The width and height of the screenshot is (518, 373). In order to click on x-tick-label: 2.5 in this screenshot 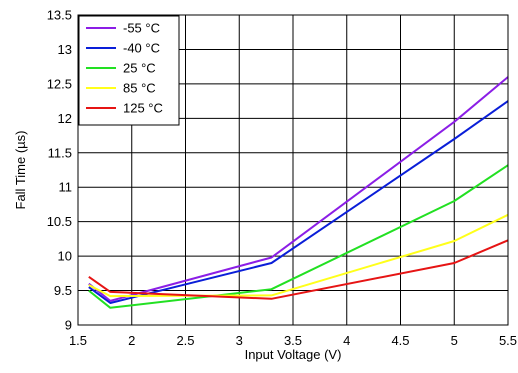, I will do `click(185, 340)`.